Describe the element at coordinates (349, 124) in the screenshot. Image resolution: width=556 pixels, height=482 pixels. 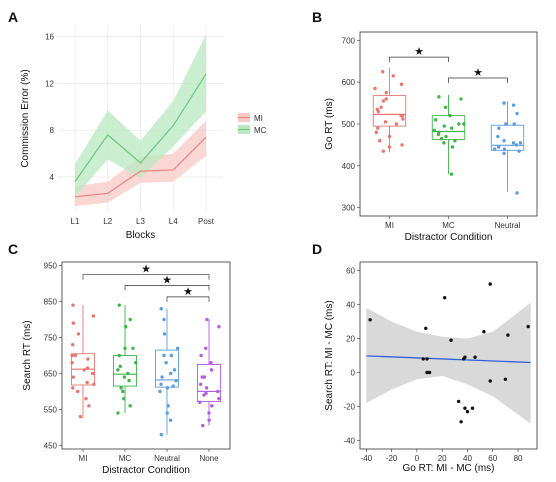
I see `y-tick-label: 500` at that location.